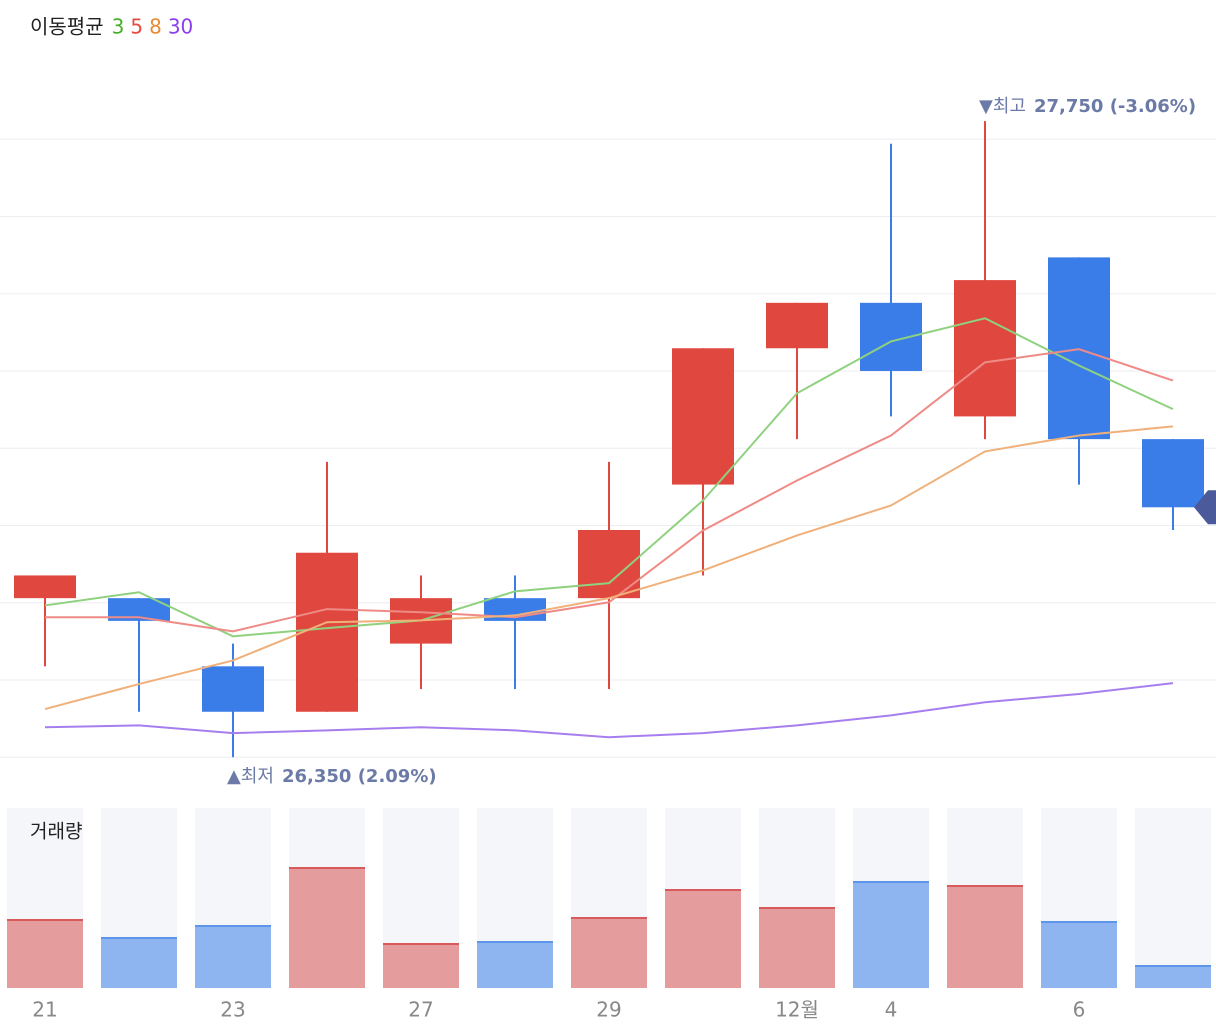  What do you see at coordinates (232, 1010) in the screenshot?
I see `x-tick-label: 23` at bounding box center [232, 1010].